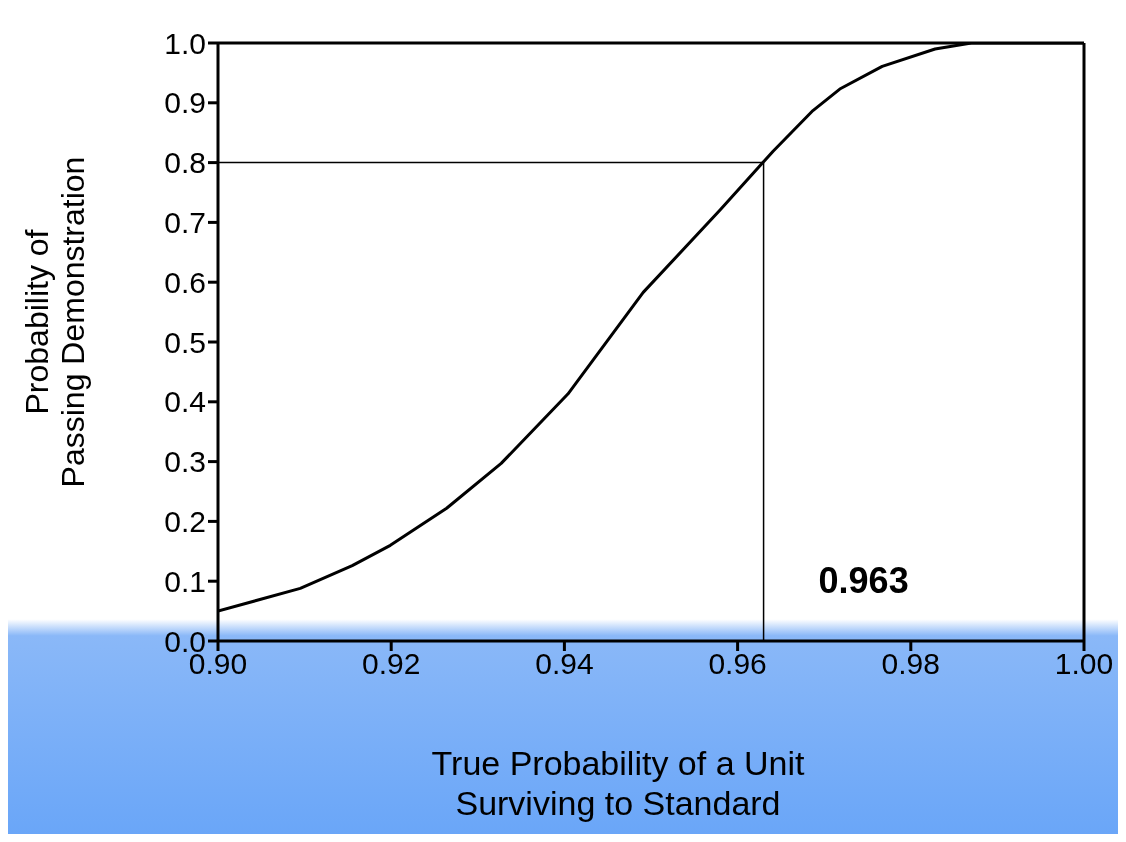 This screenshot has width=1126, height=842. Describe the element at coordinates (863, 580) in the screenshot. I see `ref-line-label: 0.963` at that location.